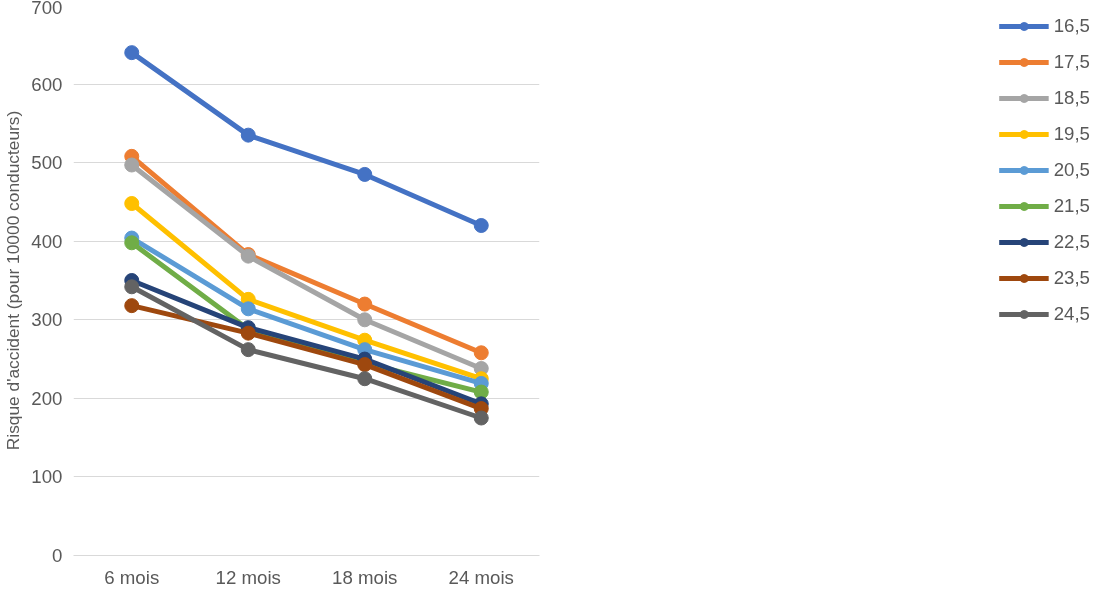 The height and width of the screenshot is (595, 1108). Describe the element at coordinates (47, 163) in the screenshot. I see `y-tick-label: 500` at that location.